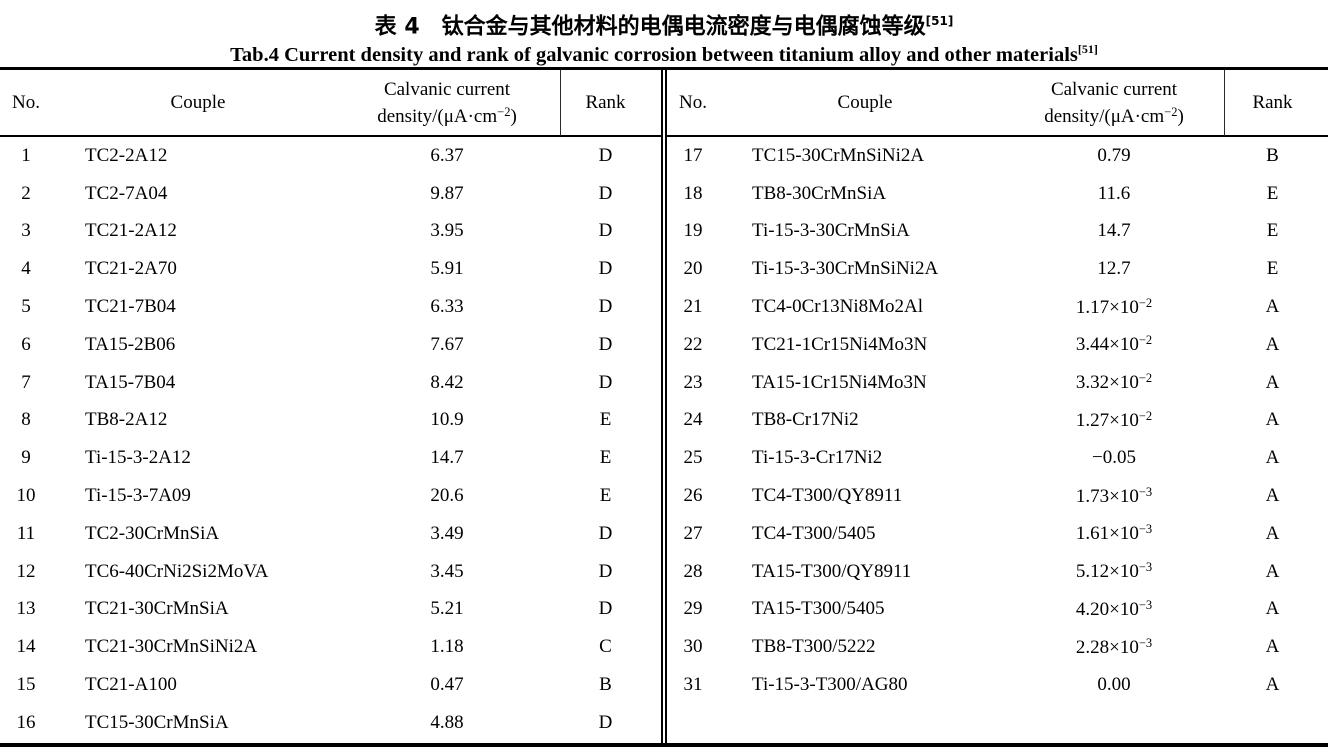  Describe the element at coordinates (26, 382) in the screenshot. I see `row-number: 7` at that location.